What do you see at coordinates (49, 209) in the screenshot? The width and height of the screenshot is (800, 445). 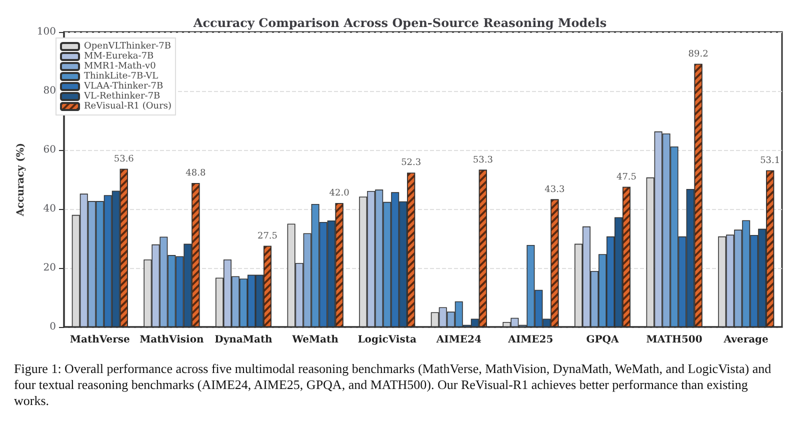 I see `y-tick-label: 40` at bounding box center [49, 209].